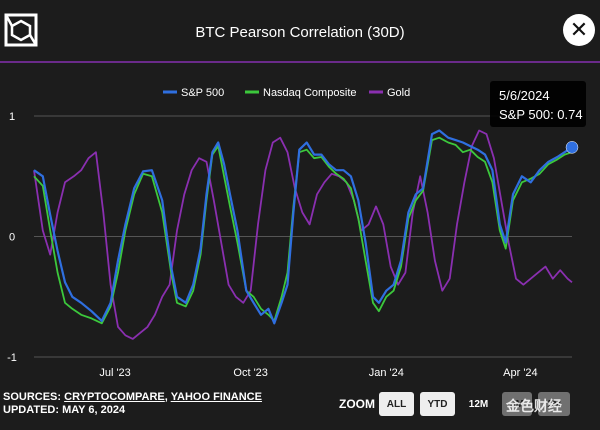 The image size is (600, 430). Describe the element at coordinates (396, 404) in the screenshot. I see `zoom-all-button: ALL` at that location.